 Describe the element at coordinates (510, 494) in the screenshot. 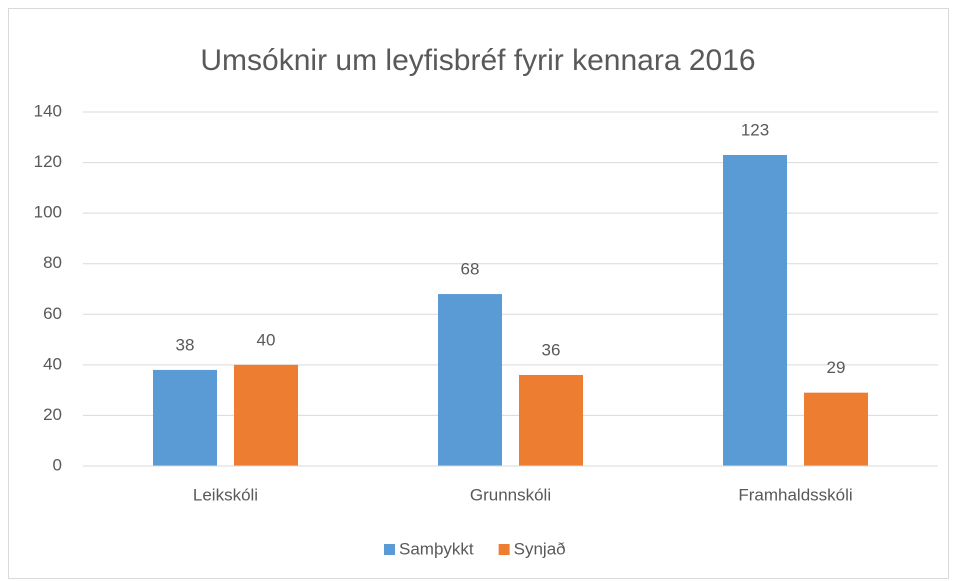

I see `x-tick-label: Grunnskóli` at that location.